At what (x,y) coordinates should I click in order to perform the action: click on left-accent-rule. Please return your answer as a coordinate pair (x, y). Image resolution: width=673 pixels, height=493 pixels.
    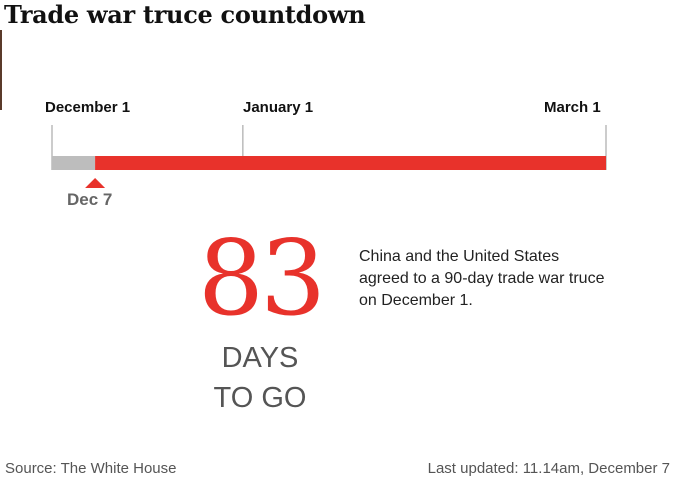
    Looking at the image, I should click on (1, 70).